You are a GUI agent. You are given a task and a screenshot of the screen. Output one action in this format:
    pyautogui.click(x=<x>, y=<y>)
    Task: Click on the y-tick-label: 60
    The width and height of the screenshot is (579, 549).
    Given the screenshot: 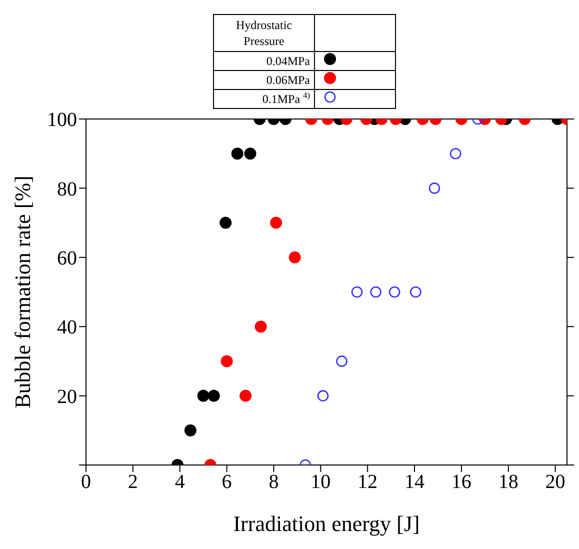 What is the action you would take?
    pyautogui.click(x=67, y=259)
    